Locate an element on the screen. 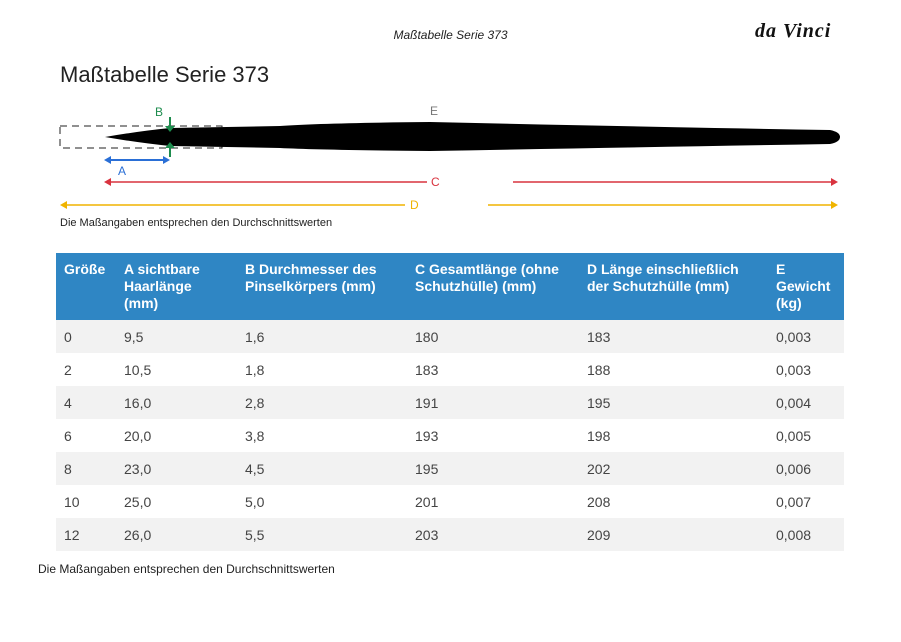 This screenshot has width=901, height=642. table-cell: 10 is located at coordinates (72, 501).